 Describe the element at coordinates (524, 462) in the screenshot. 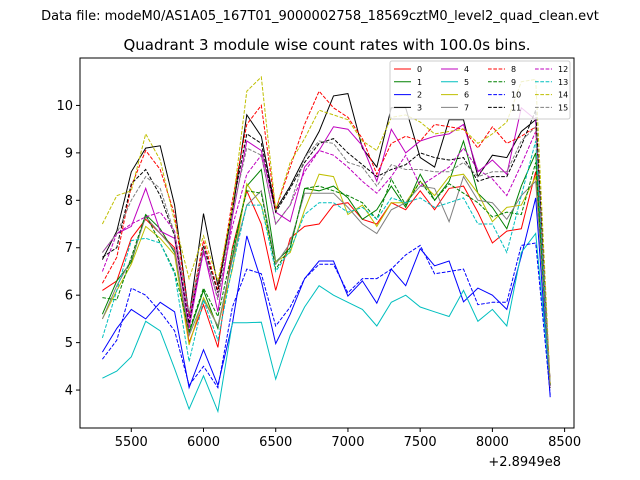

I see `x-offset-label: +2.8949e8` at that location.